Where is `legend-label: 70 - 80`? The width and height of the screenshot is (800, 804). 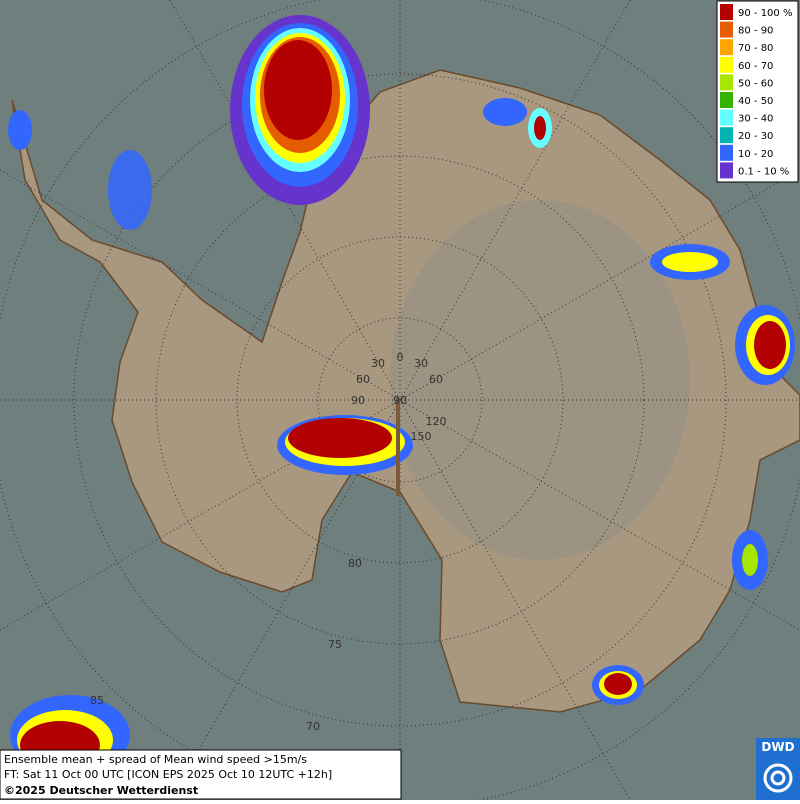 legend-label: 70 - 80 is located at coordinates (755, 48).